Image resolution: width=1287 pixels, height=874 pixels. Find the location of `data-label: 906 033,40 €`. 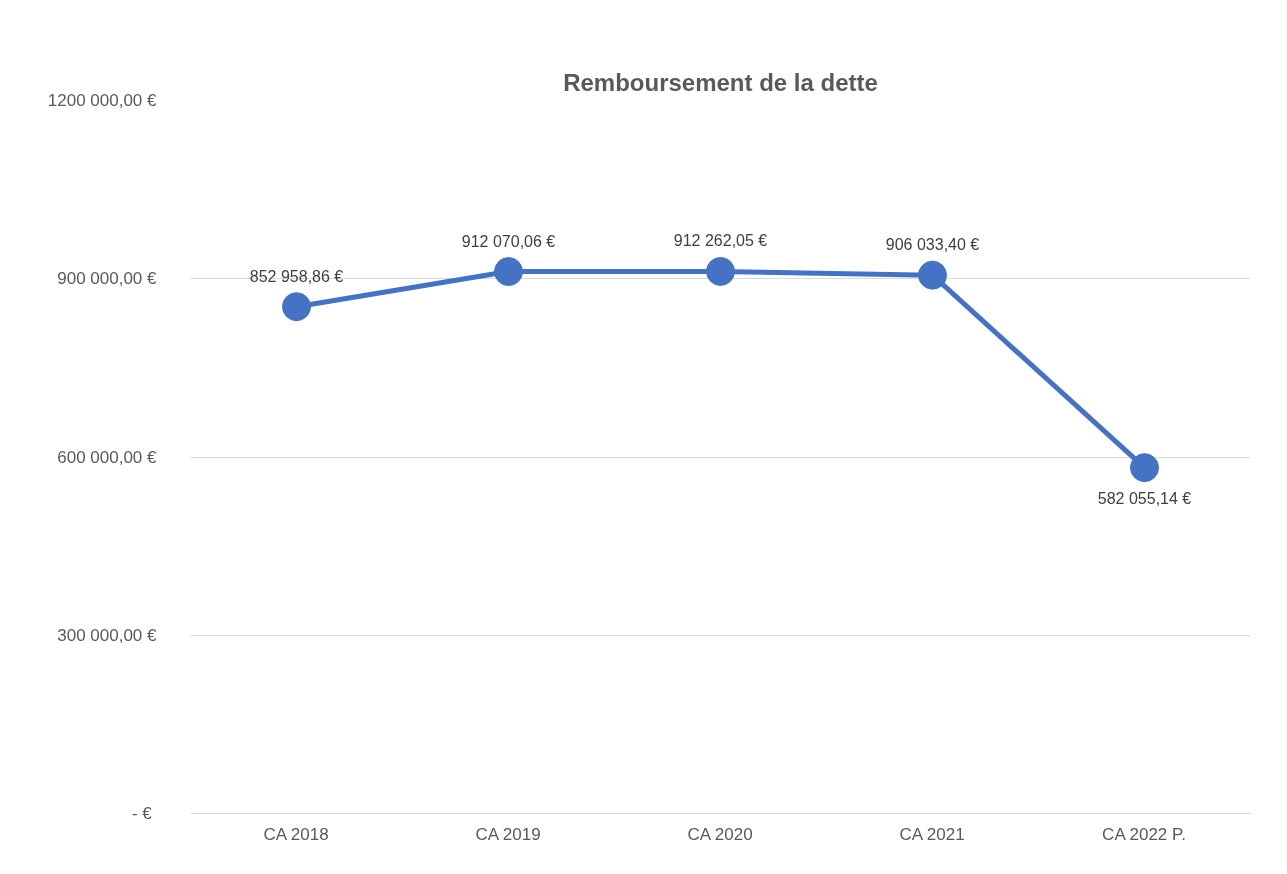

data-label: 906 033,40 € is located at coordinates (932, 245).